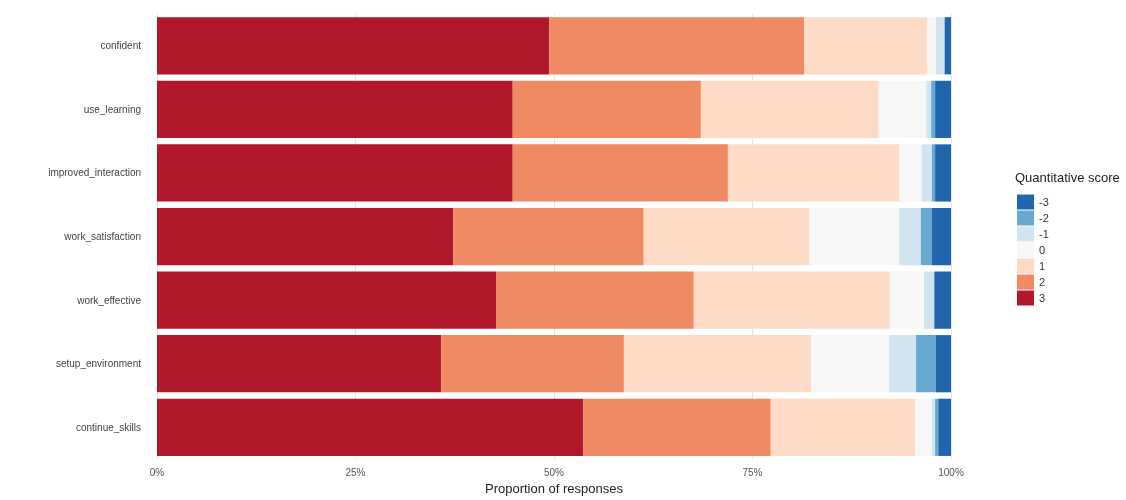  Describe the element at coordinates (108, 427) in the screenshot. I see `y-tick-label: continue_skills` at that location.